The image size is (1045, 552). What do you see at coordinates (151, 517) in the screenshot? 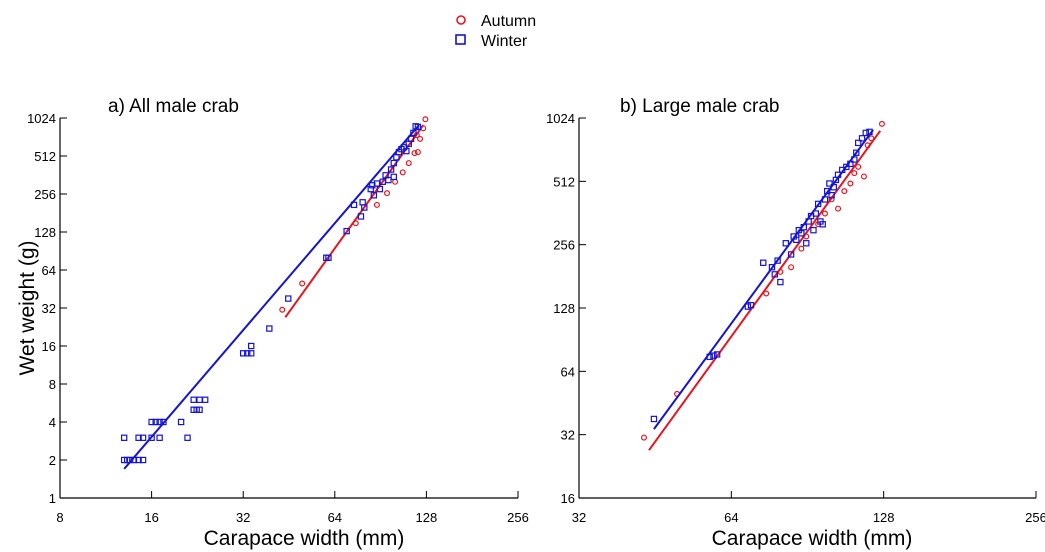
I see `panel-a-x-tick-label: 16` at bounding box center [151, 517].